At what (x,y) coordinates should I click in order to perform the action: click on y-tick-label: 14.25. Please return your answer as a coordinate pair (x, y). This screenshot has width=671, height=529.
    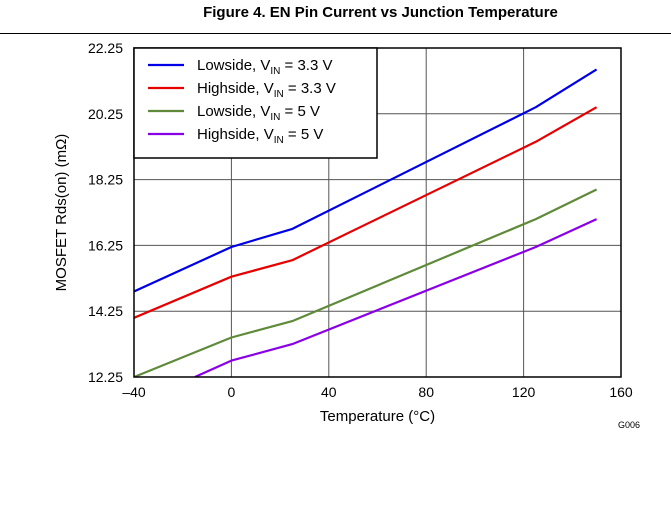
    Looking at the image, I should click on (105, 311).